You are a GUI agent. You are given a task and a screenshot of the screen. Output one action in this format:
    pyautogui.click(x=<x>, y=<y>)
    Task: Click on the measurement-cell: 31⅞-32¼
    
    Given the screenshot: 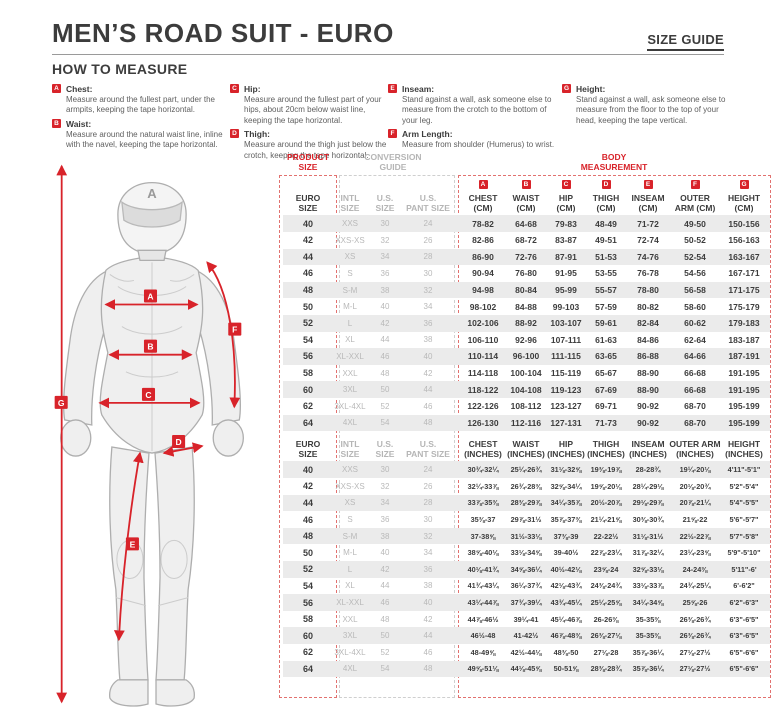 What is the action you would take?
    pyautogui.click(x=648, y=553)
    